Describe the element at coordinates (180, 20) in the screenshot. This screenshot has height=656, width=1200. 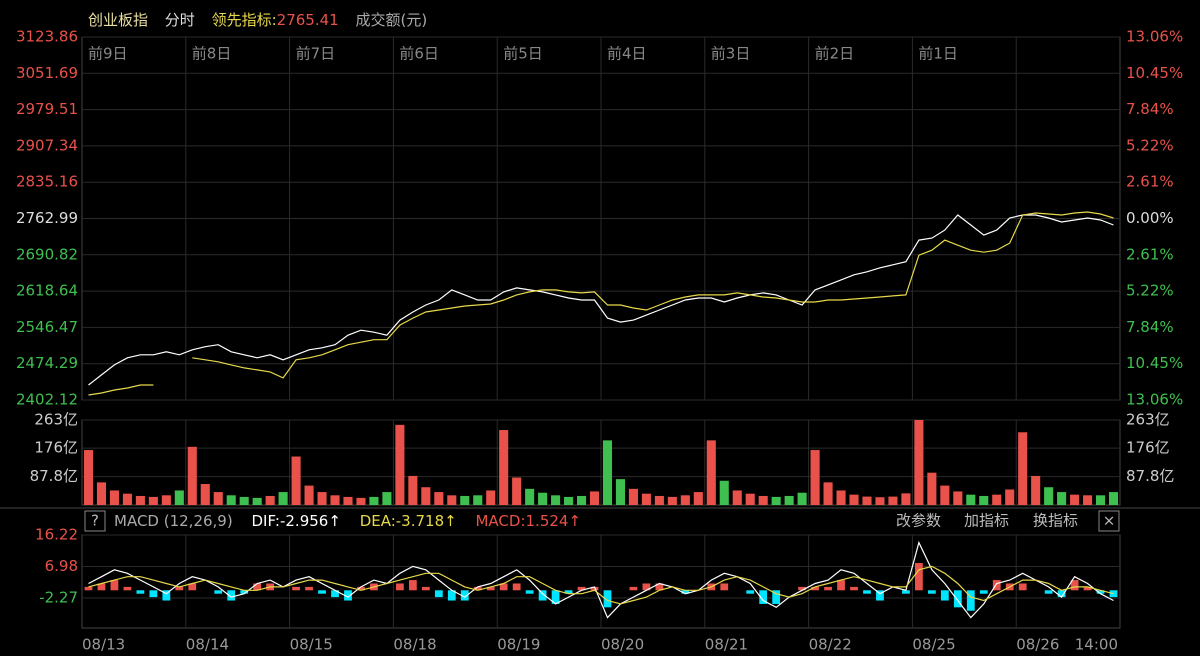
I see `mode: 分时` at that location.